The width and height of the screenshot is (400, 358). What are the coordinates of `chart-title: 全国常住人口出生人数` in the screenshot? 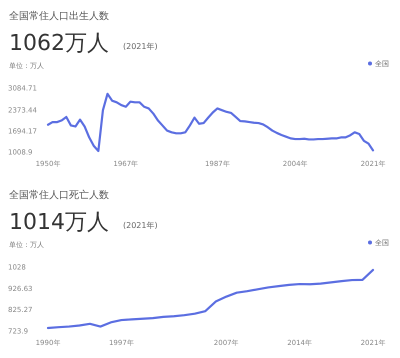 It's located at (59, 16).